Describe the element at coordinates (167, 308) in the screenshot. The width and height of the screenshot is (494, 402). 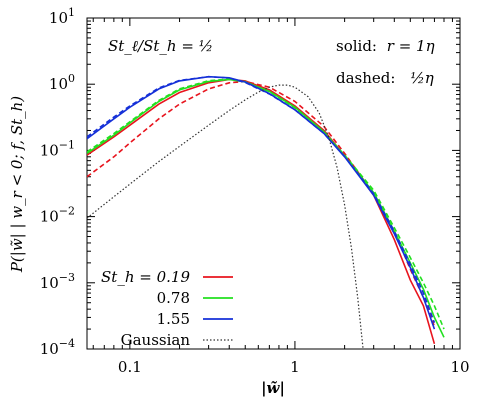
I see `legend: St_h = 0.19 0.78 1.55 Gaussian` at that location.